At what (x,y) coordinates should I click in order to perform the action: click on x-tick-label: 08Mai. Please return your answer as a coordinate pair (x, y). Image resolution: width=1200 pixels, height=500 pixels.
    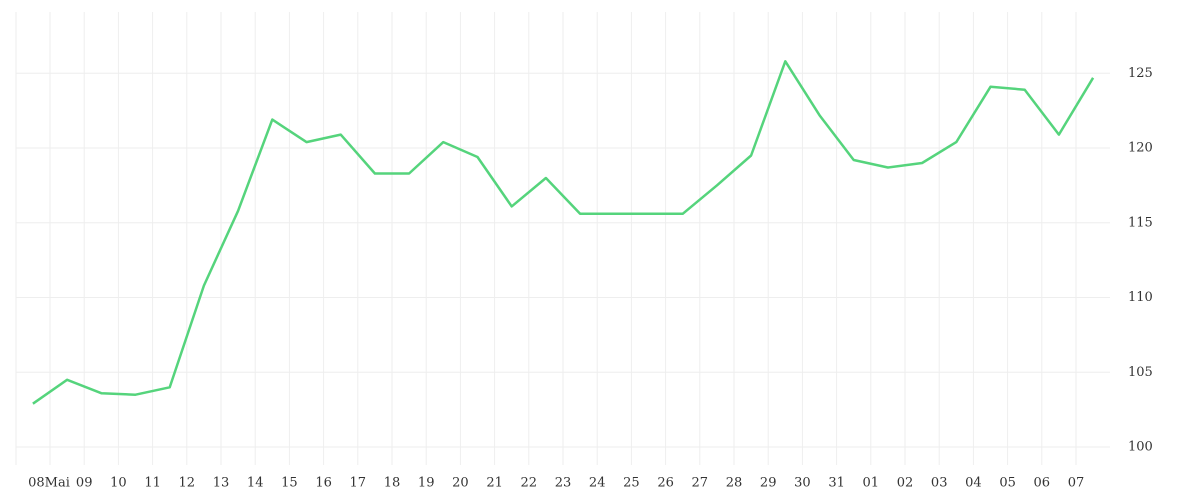
    Looking at the image, I should click on (49, 483).